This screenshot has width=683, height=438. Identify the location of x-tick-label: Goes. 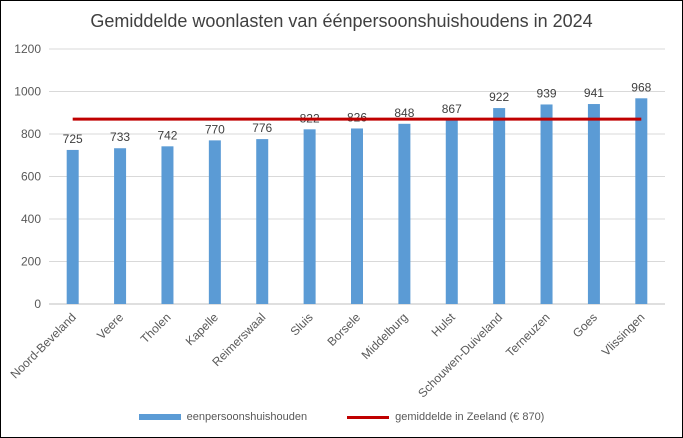
(585, 325).